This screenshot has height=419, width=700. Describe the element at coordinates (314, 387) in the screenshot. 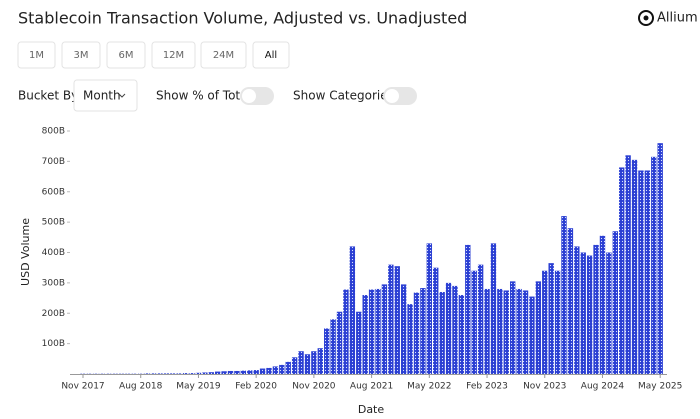

I see `x-tick-label: Nov 2020` at that location.